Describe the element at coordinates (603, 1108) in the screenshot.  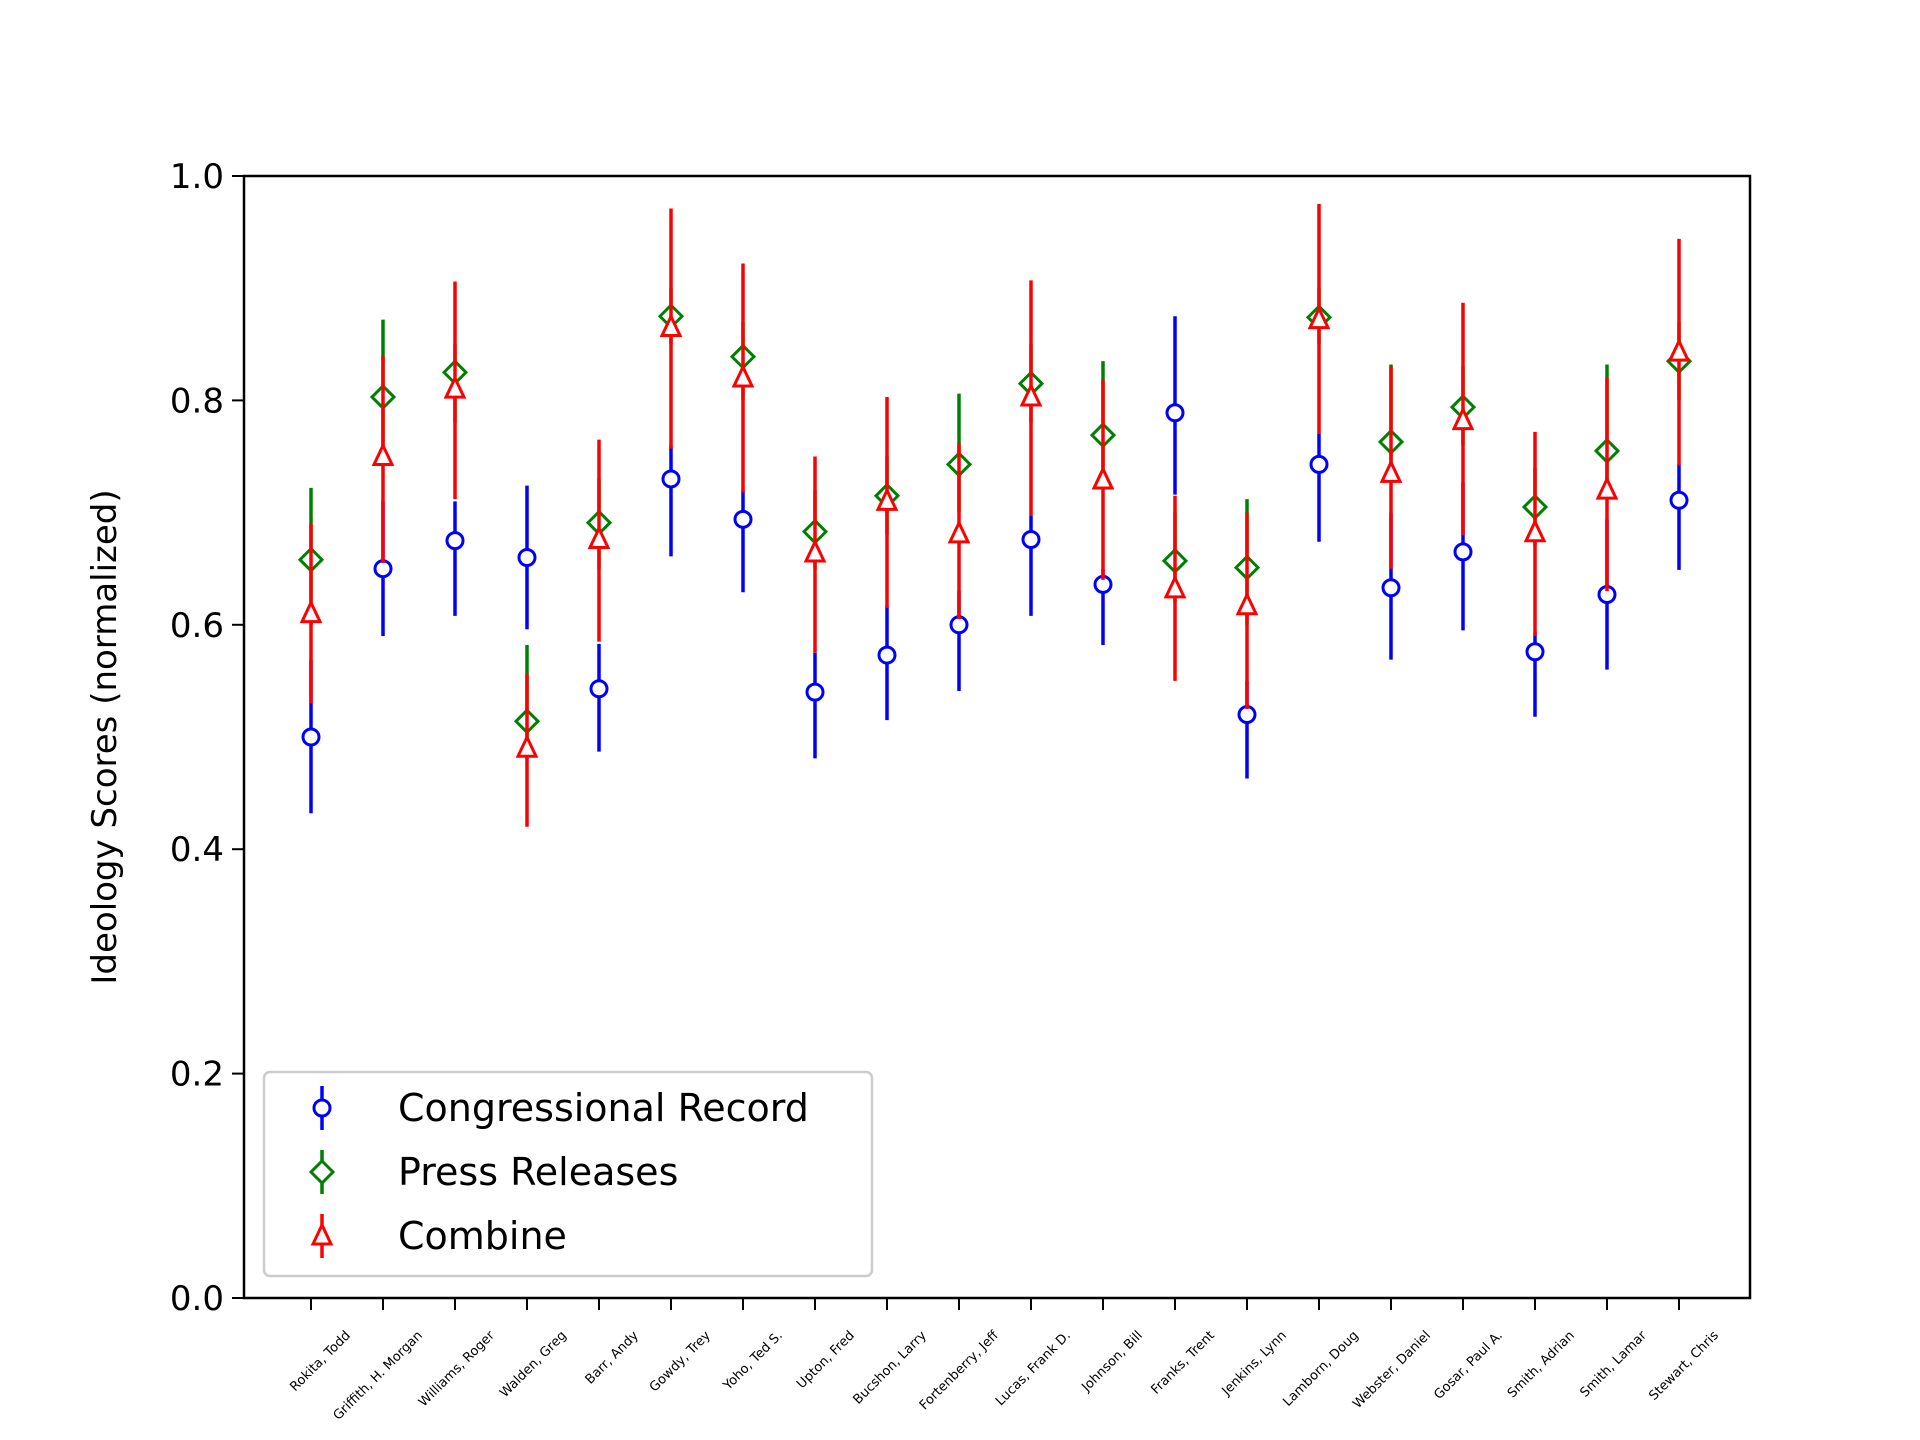
I see `legend-label: Congressional Record` at that location.